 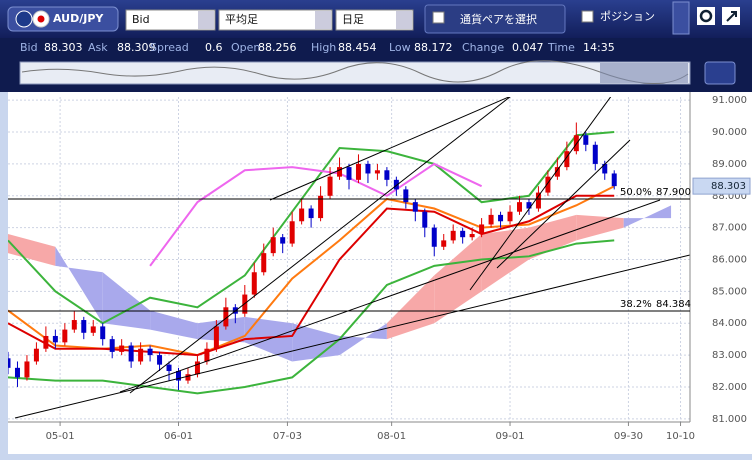 What do you see at coordinates (404, 20) in the screenshot?
I see `dropdown-arrow` at bounding box center [404, 20].